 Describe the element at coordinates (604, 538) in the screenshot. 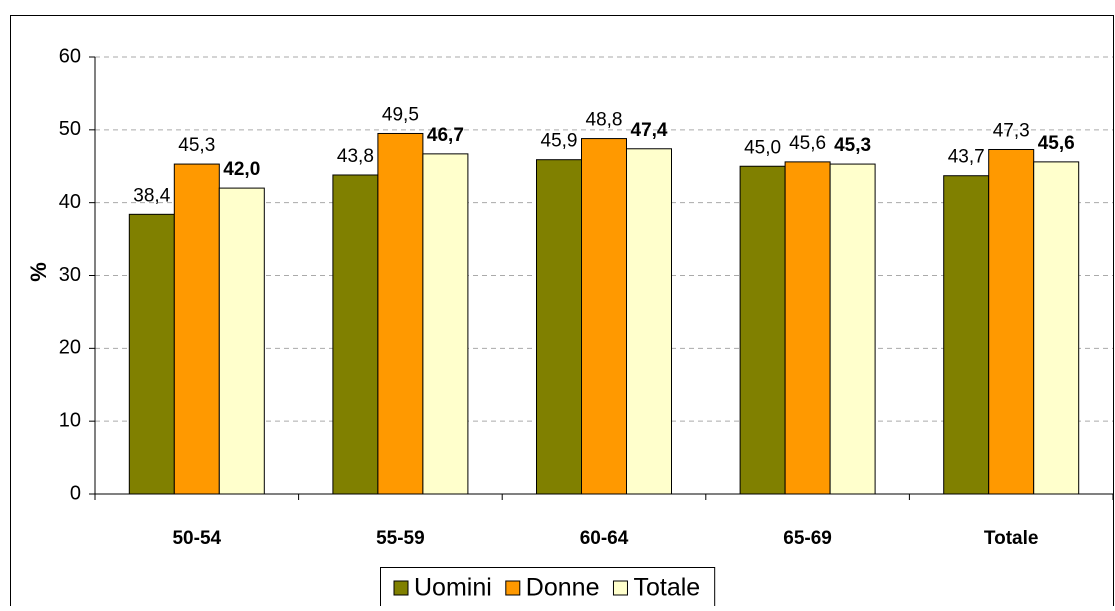

I see `x-tick-label: 60-64` at that location.